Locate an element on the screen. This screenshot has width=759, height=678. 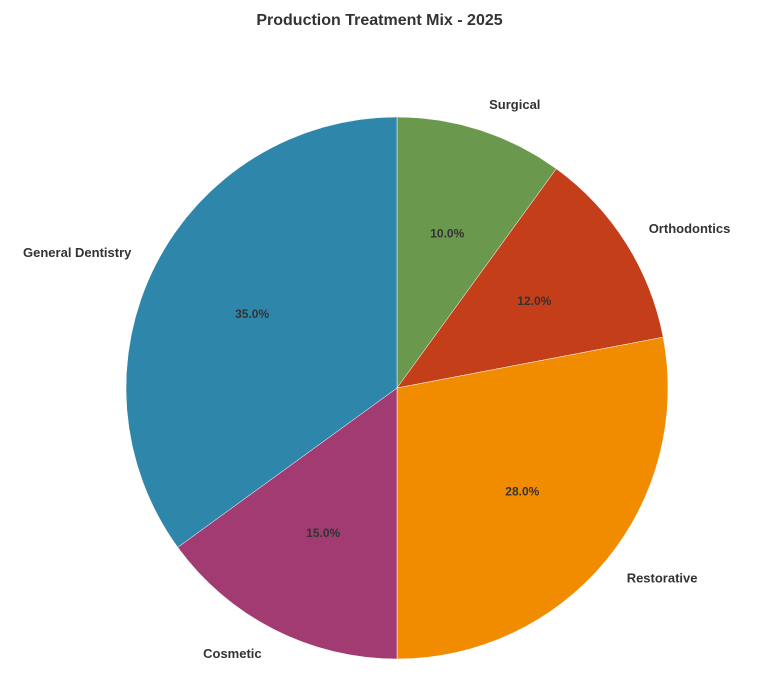
pct-label-restorative: 28.0% is located at coordinates (522, 492).